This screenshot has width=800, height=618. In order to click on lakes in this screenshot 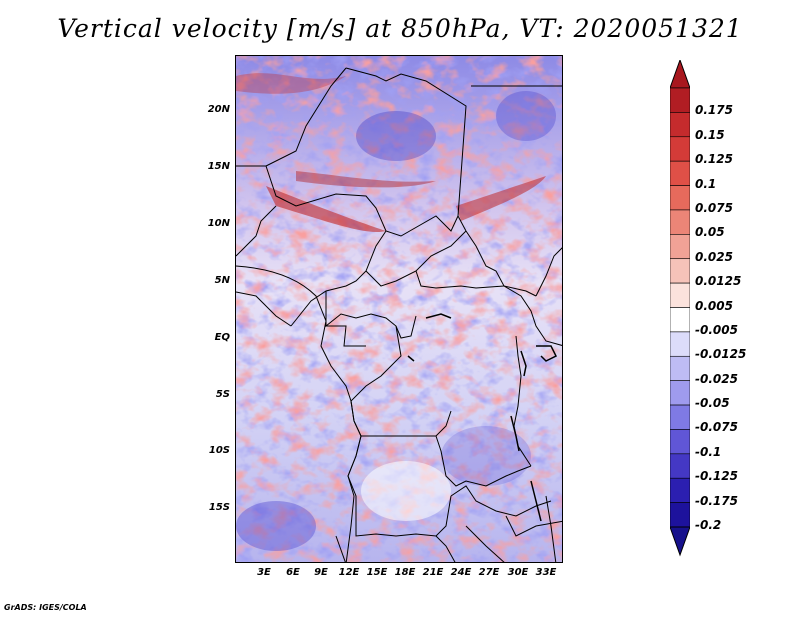, I will do `click(482, 417)`.